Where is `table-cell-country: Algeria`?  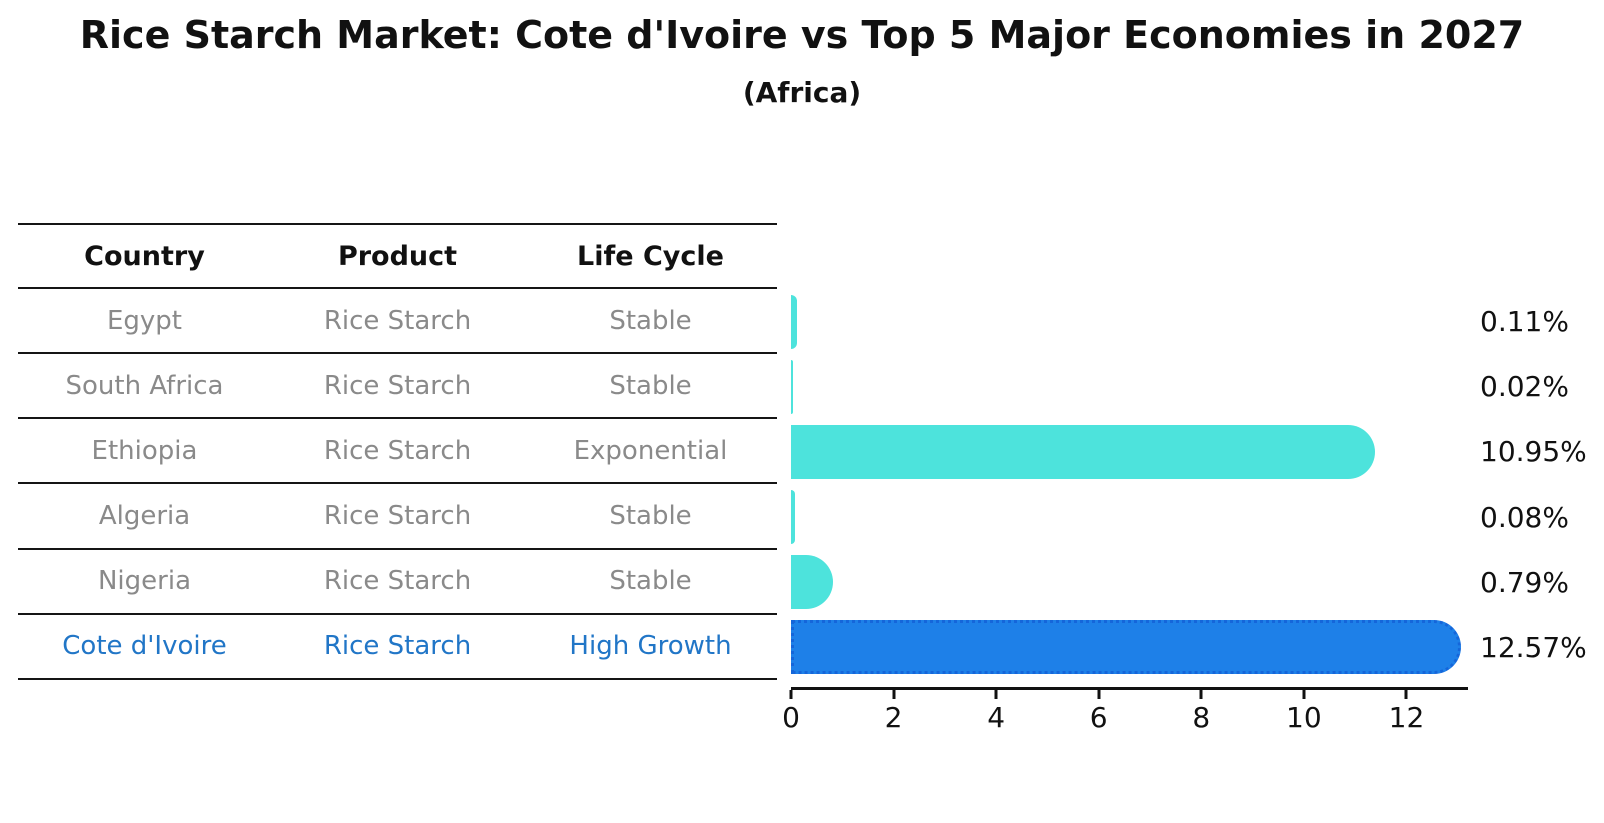 table-cell-country: Algeria is located at coordinates (144, 516).